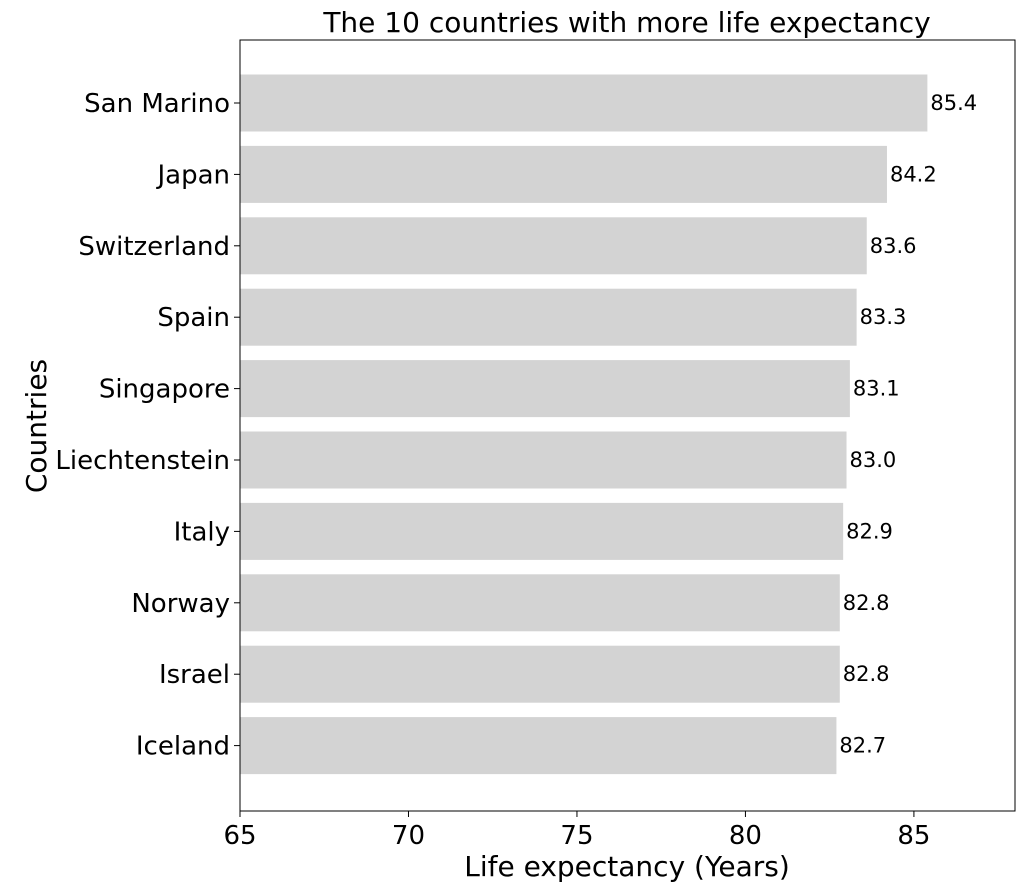 The height and width of the screenshot is (891, 1024). What do you see at coordinates (862, 746) in the screenshot?
I see `value-label-iceland: 82.7` at bounding box center [862, 746].